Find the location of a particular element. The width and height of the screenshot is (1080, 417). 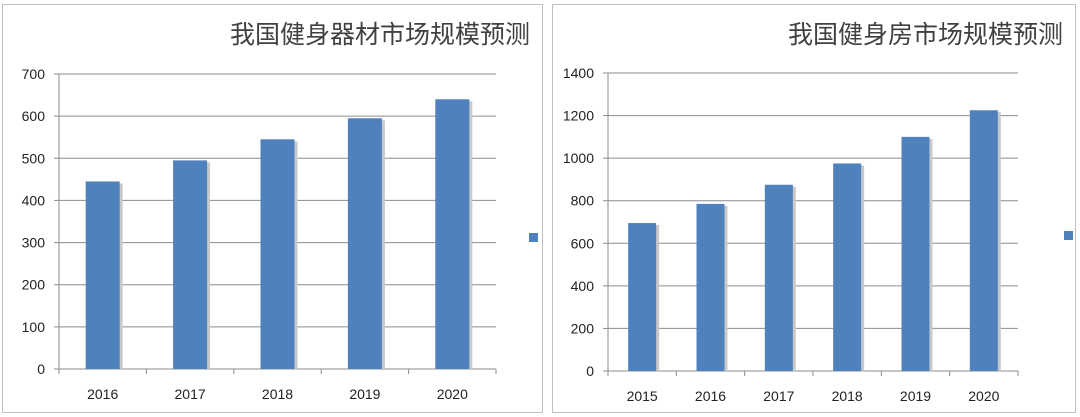

y-tick-label: 1000 is located at coordinates (578, 158).